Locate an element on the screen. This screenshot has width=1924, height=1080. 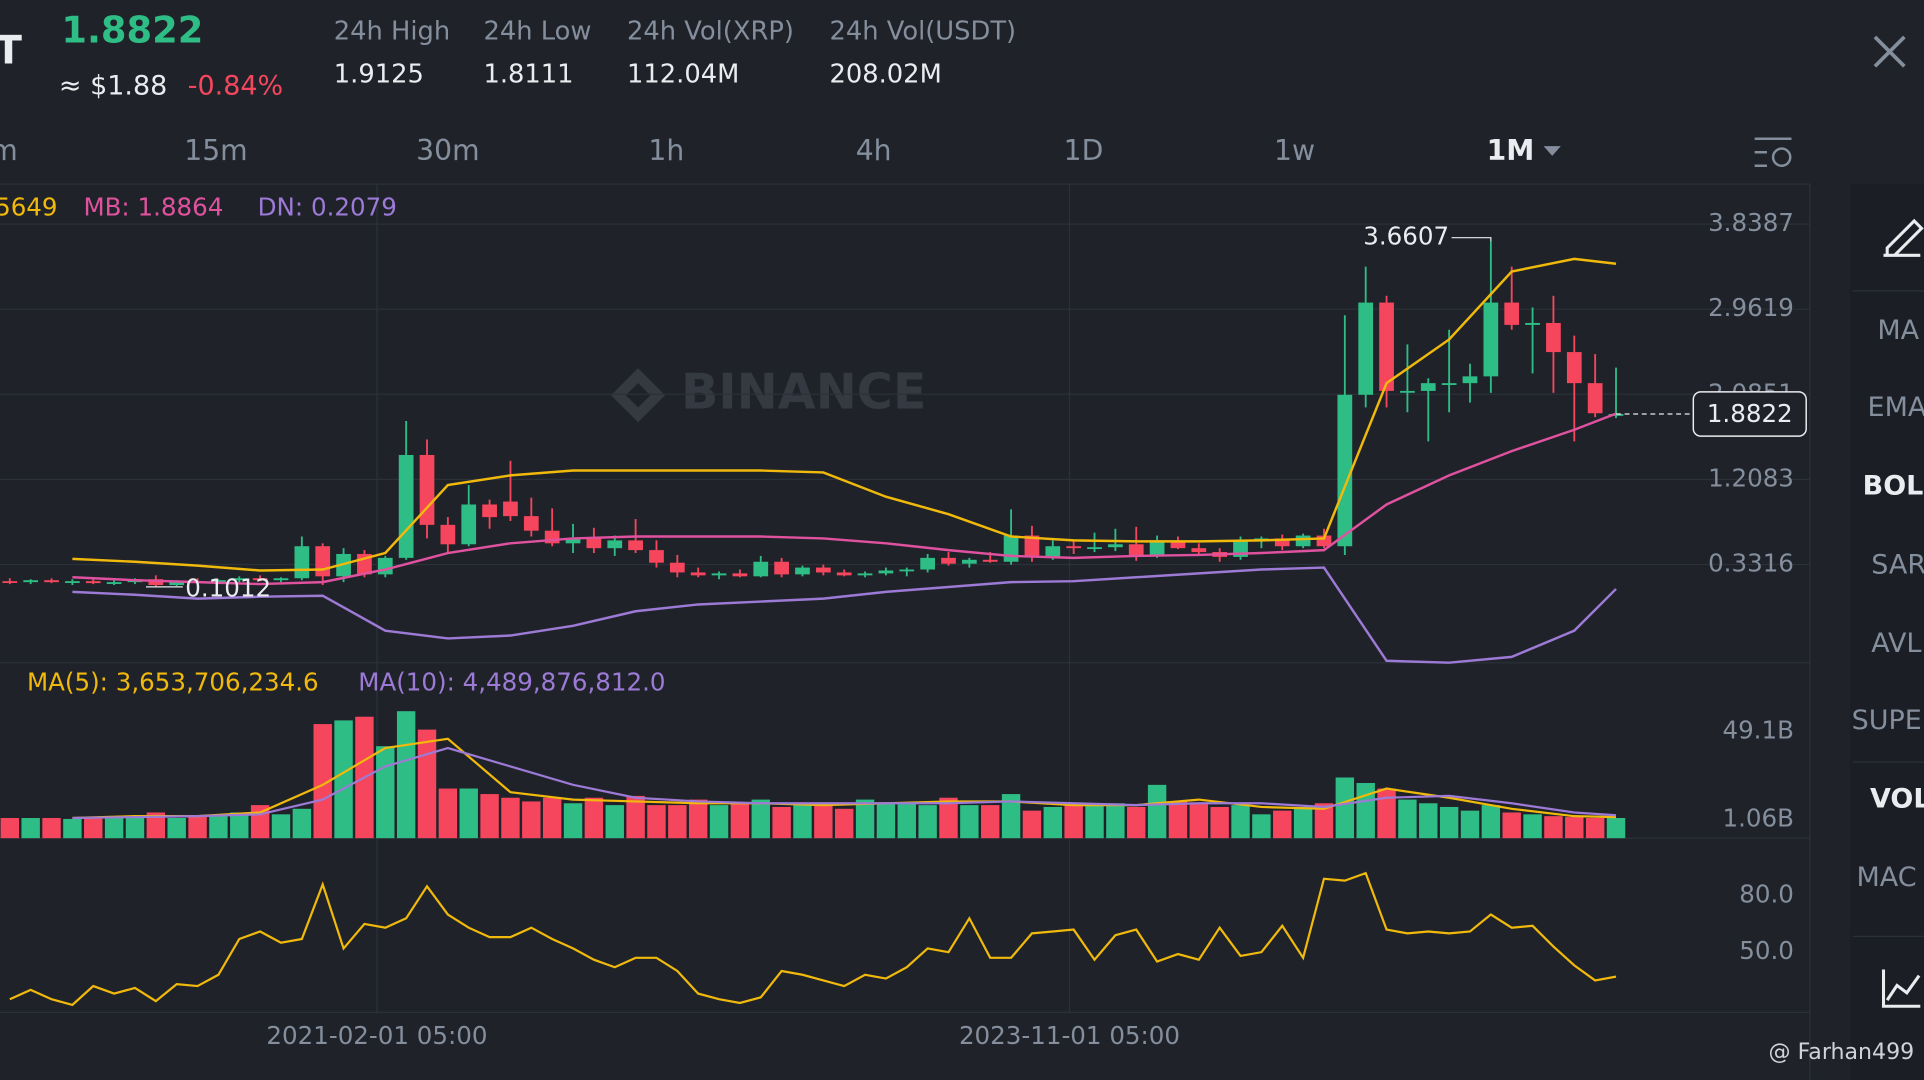
interval-tab: 4h is located at coordinates (874, 150).